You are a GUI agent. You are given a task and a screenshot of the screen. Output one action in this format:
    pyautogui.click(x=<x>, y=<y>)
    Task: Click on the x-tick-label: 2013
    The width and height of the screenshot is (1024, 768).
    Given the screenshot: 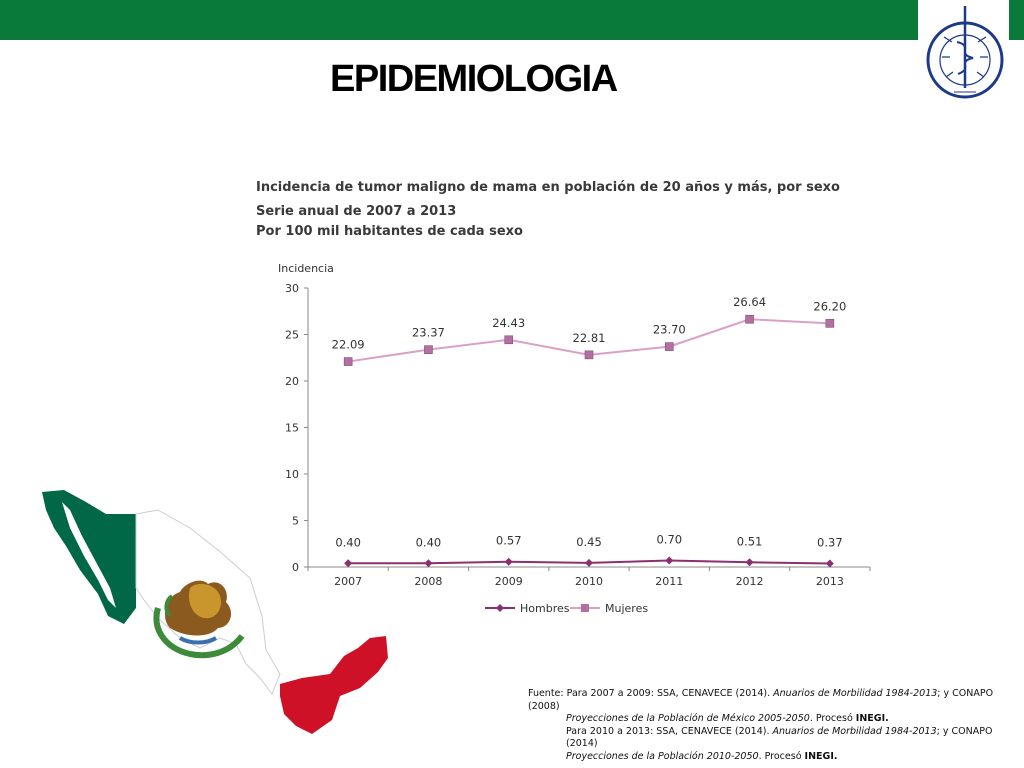 What is the action you would take?
    pyautogui.click(x=830, y=581)
    